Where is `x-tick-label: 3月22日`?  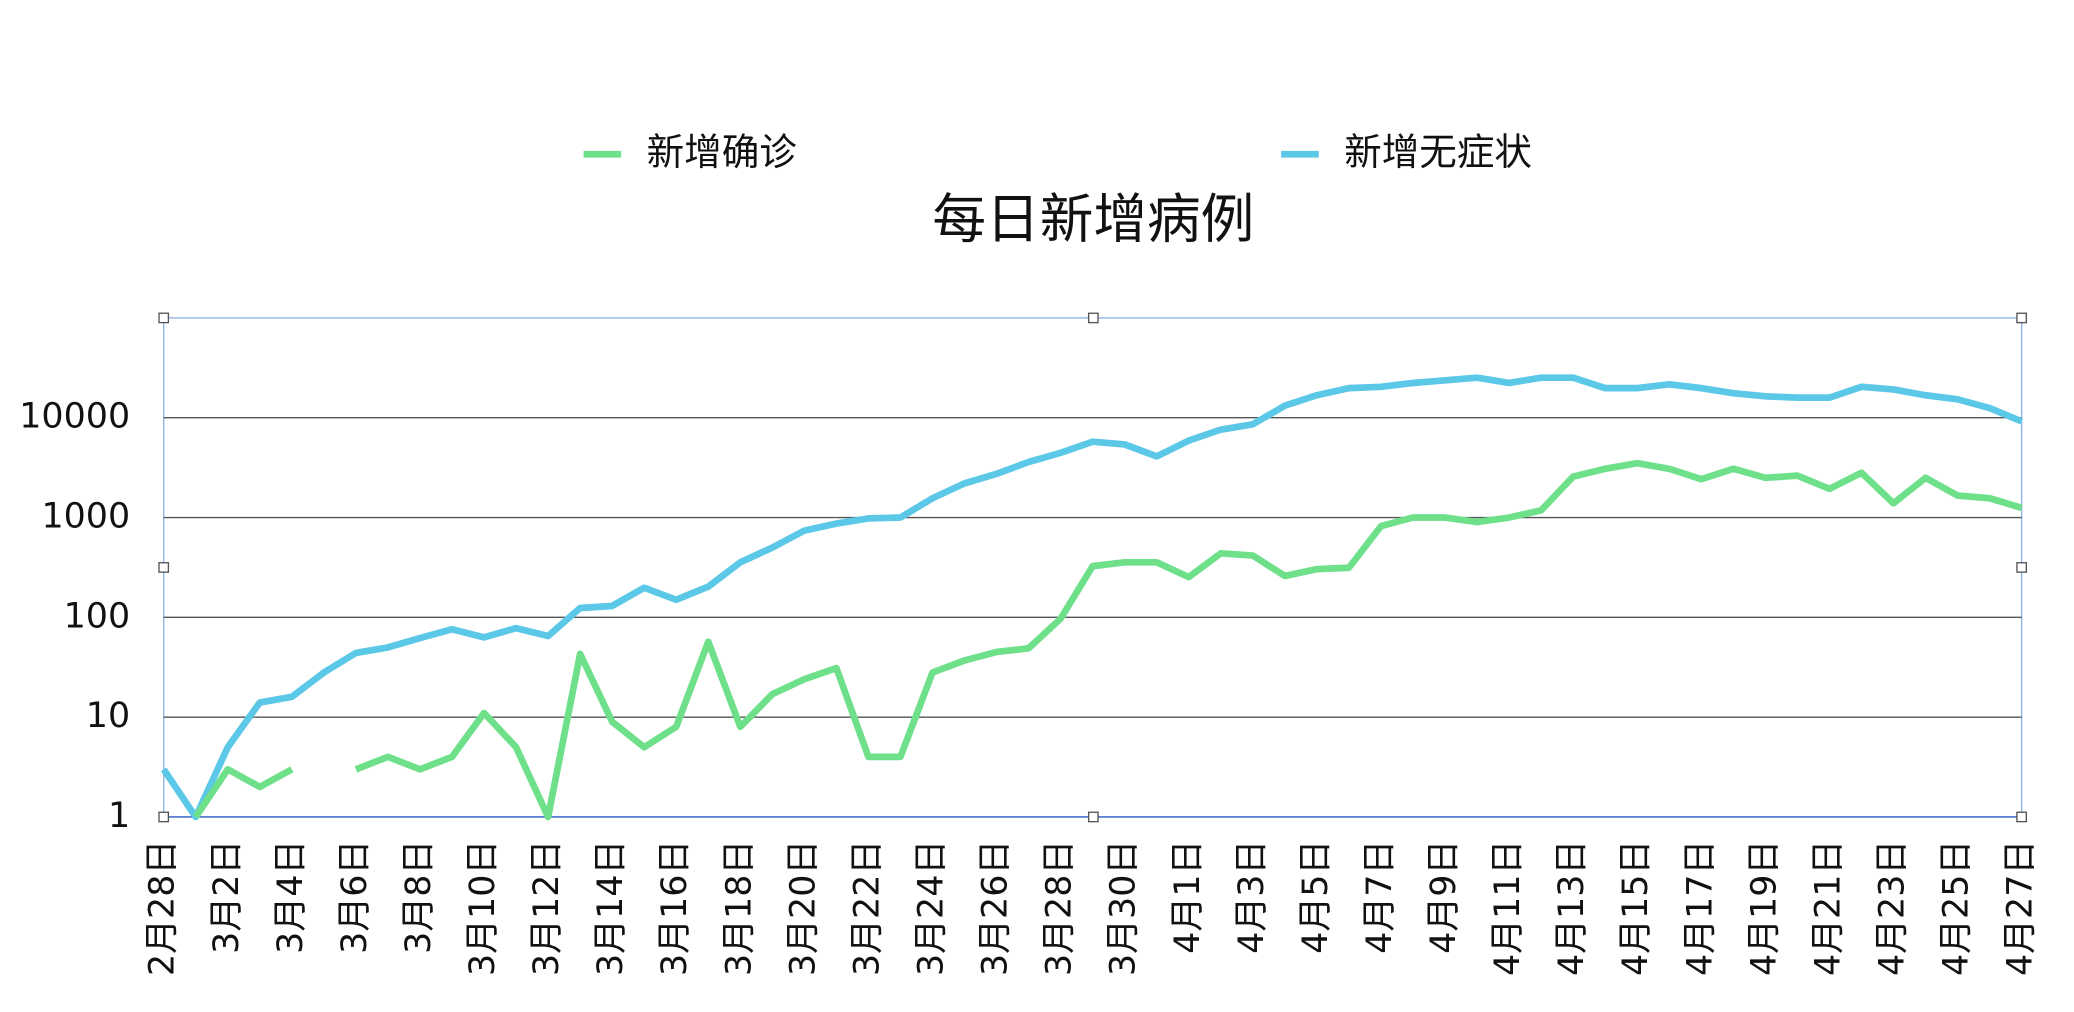
x-tick-label: 3月22日 is located at coordinates (867, 908).